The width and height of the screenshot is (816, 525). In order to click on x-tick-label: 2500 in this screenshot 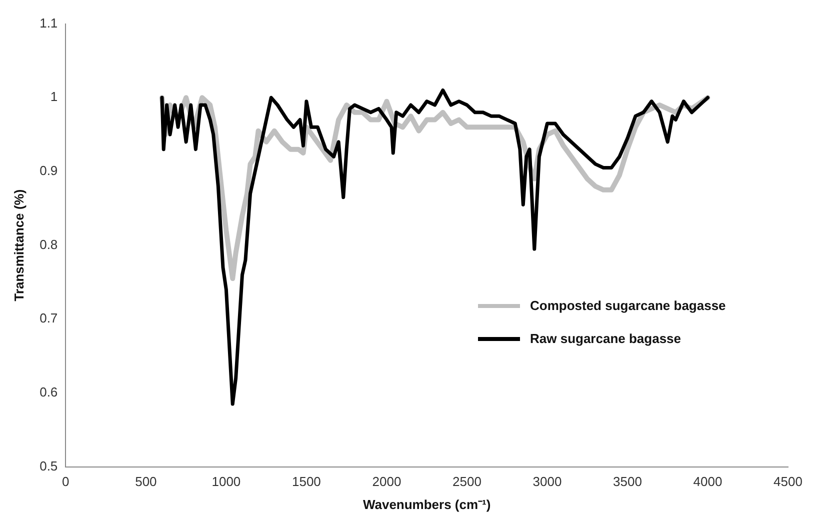, I will do `click(467, 482)`.